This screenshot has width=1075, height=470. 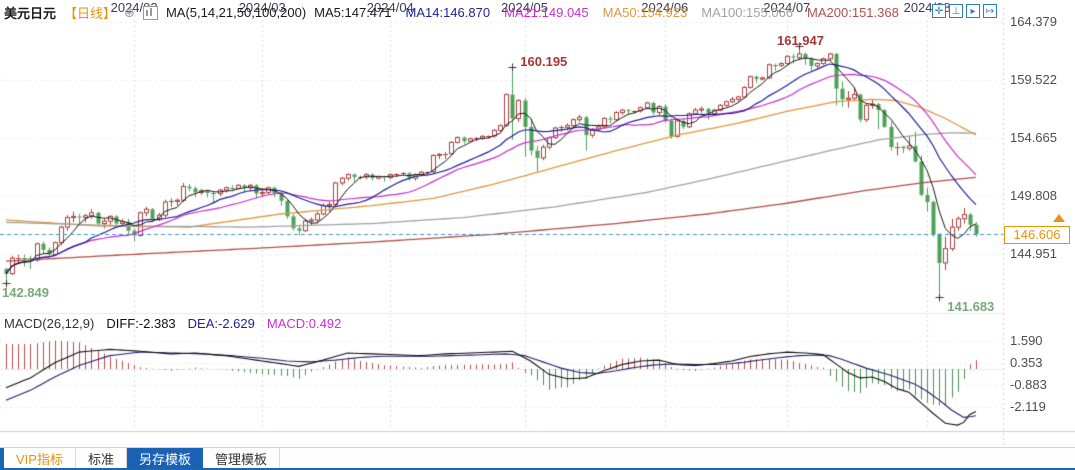 What do you see at coordinates (101, 458) in the screenshot?
I see `tab-2: 标准` at bounding box center [101, 458].